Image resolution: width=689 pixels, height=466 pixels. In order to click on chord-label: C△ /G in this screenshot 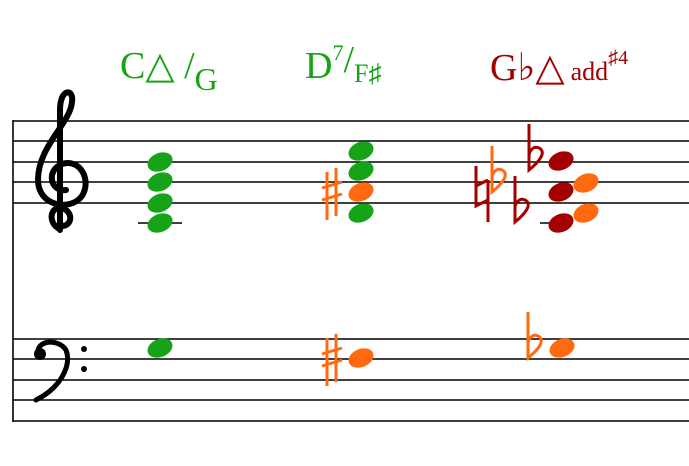, I will do `click(169, 71)`.